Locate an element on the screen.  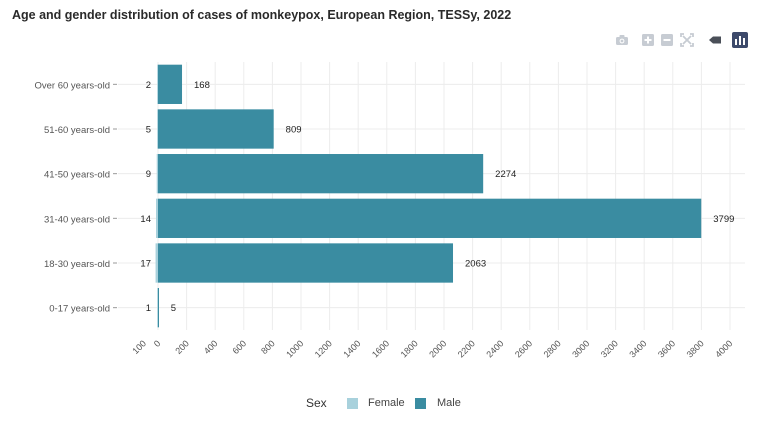
x-tick-label: 3600 is located at coordinates (666, 348).